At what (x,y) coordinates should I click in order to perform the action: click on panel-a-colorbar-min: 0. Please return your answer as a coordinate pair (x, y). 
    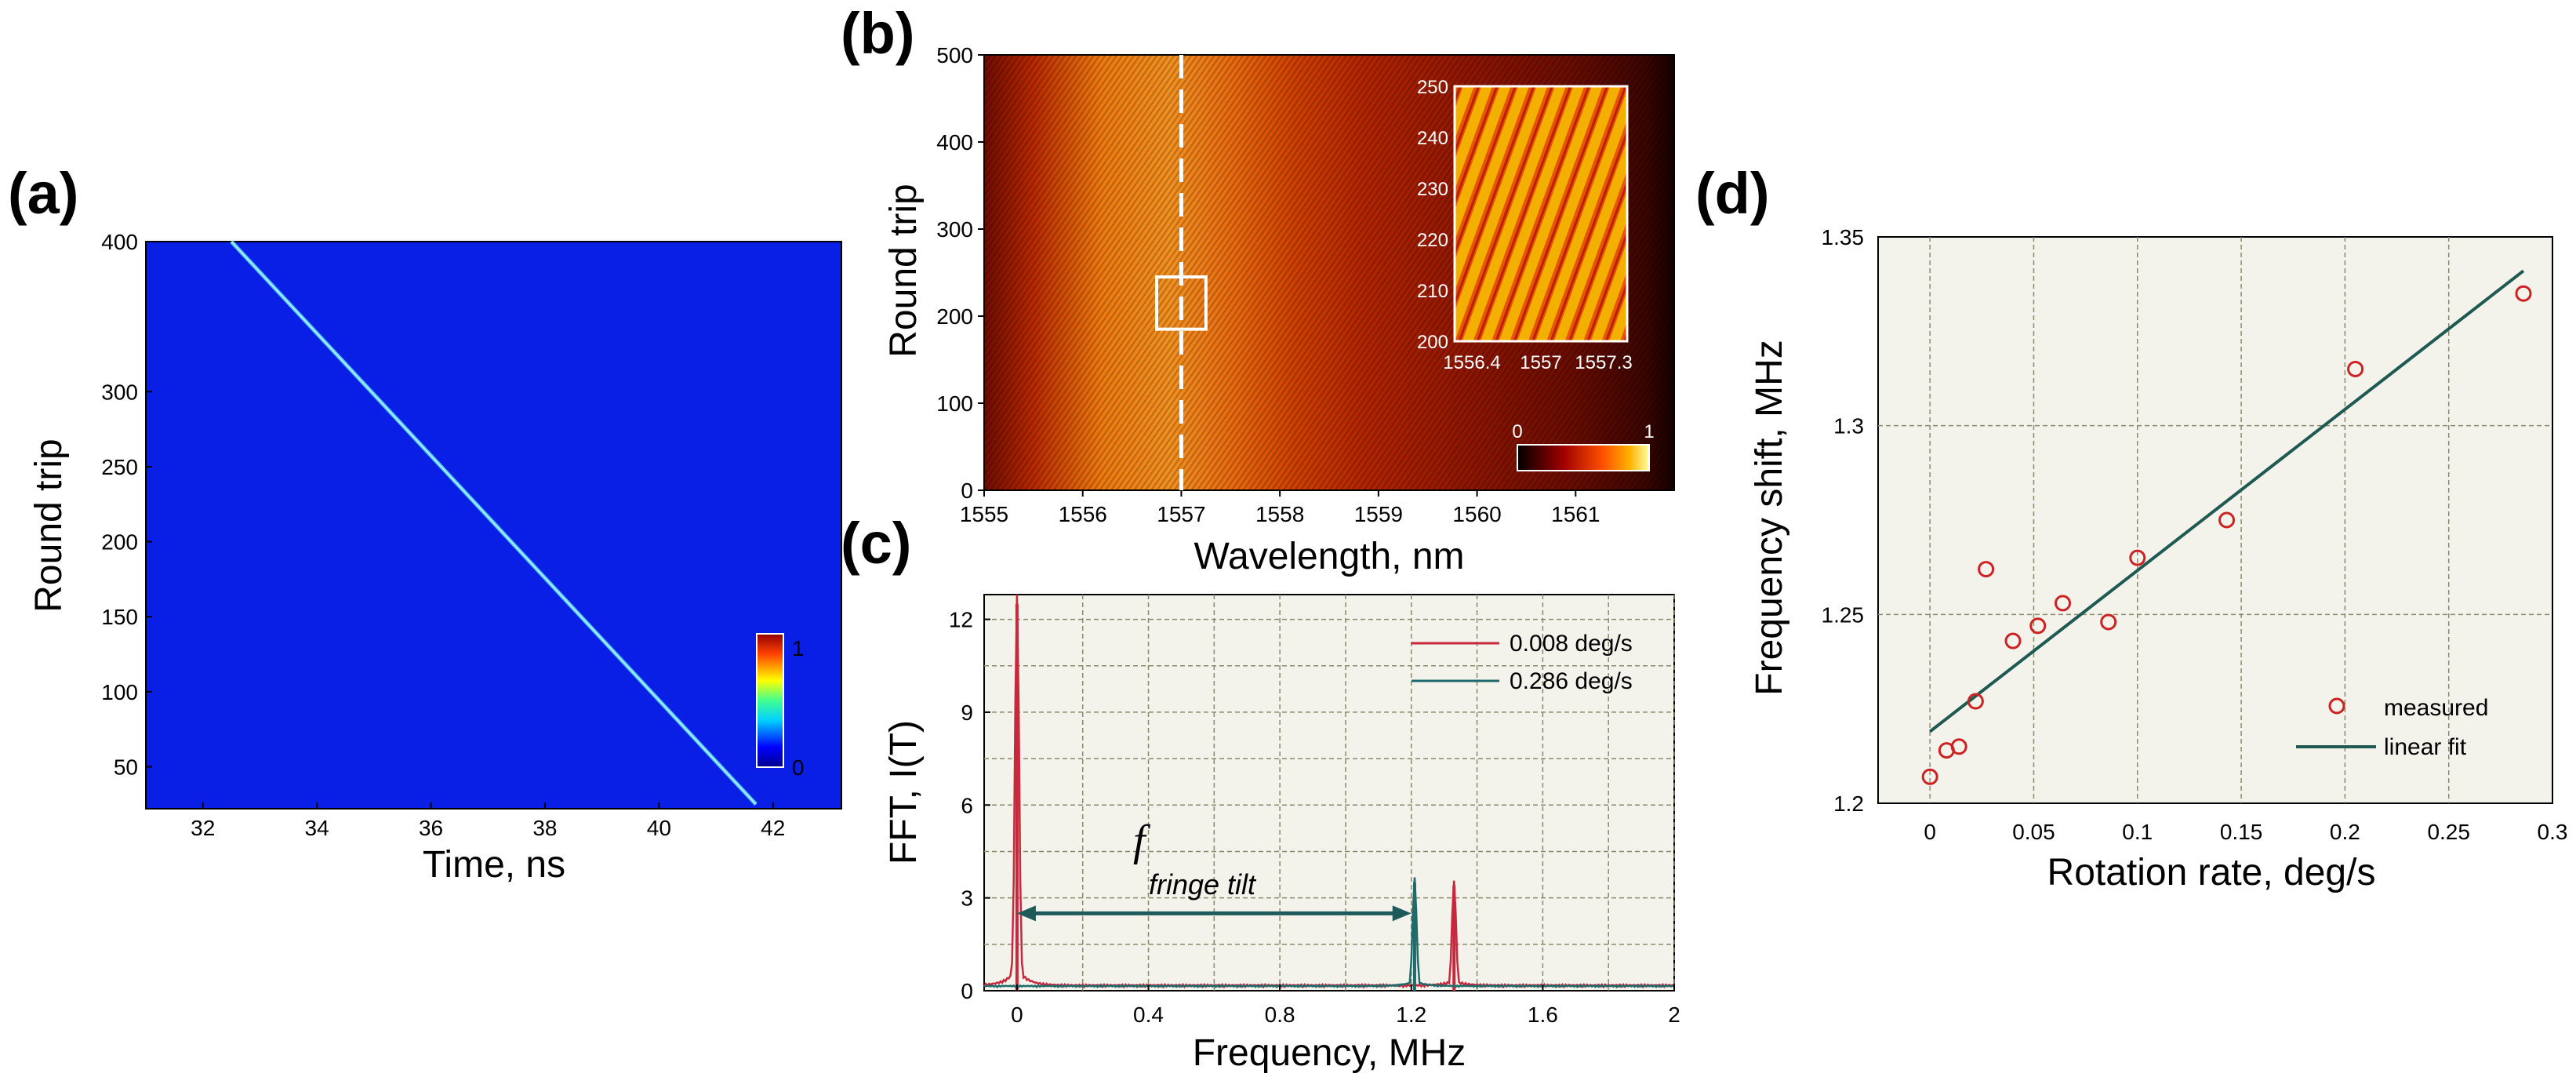
    Looking at the image, I should click on (798, 767).